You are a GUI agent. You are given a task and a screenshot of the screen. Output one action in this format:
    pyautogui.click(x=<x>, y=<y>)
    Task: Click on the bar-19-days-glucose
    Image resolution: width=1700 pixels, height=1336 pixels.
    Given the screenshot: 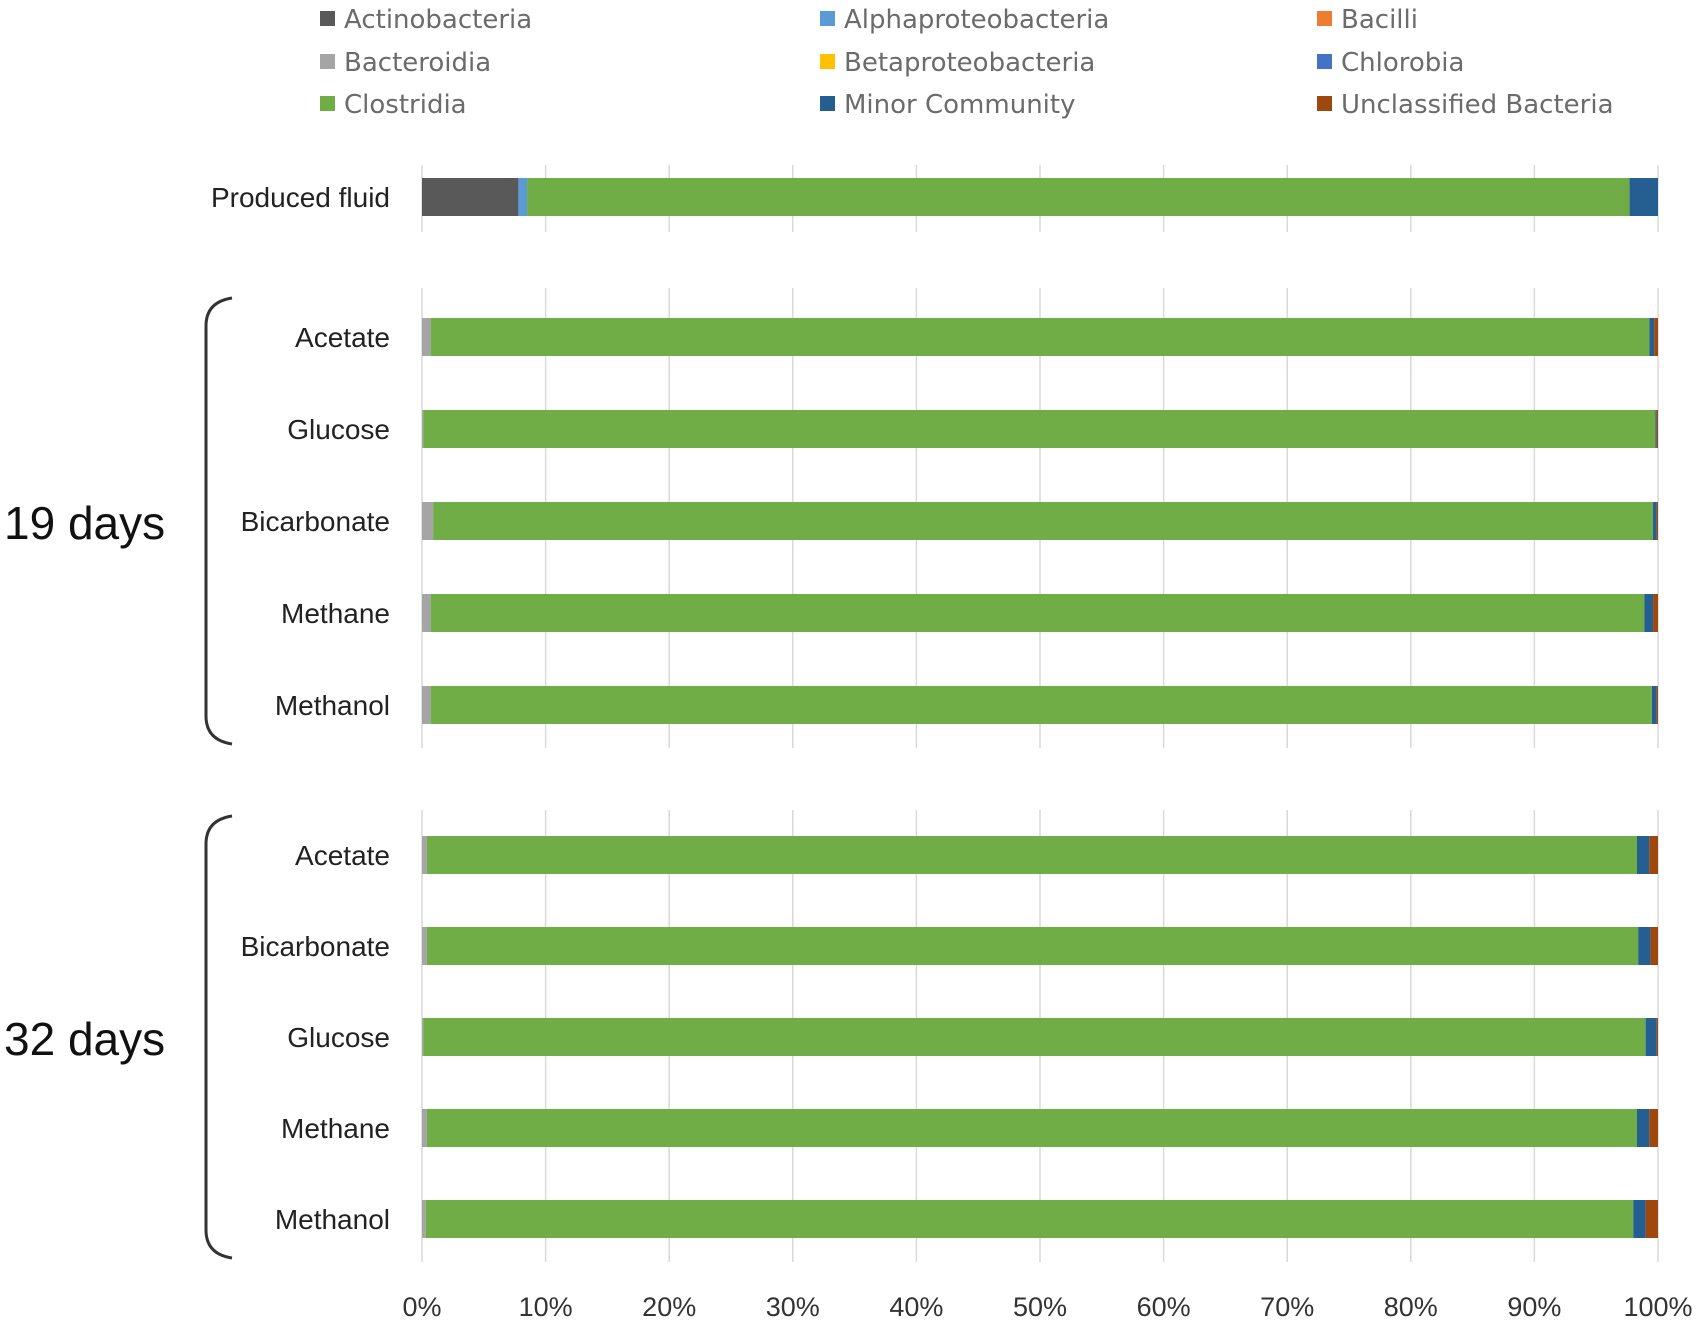 What is the action you would take?
    pyautogui.click(x=1040, y=429)
    